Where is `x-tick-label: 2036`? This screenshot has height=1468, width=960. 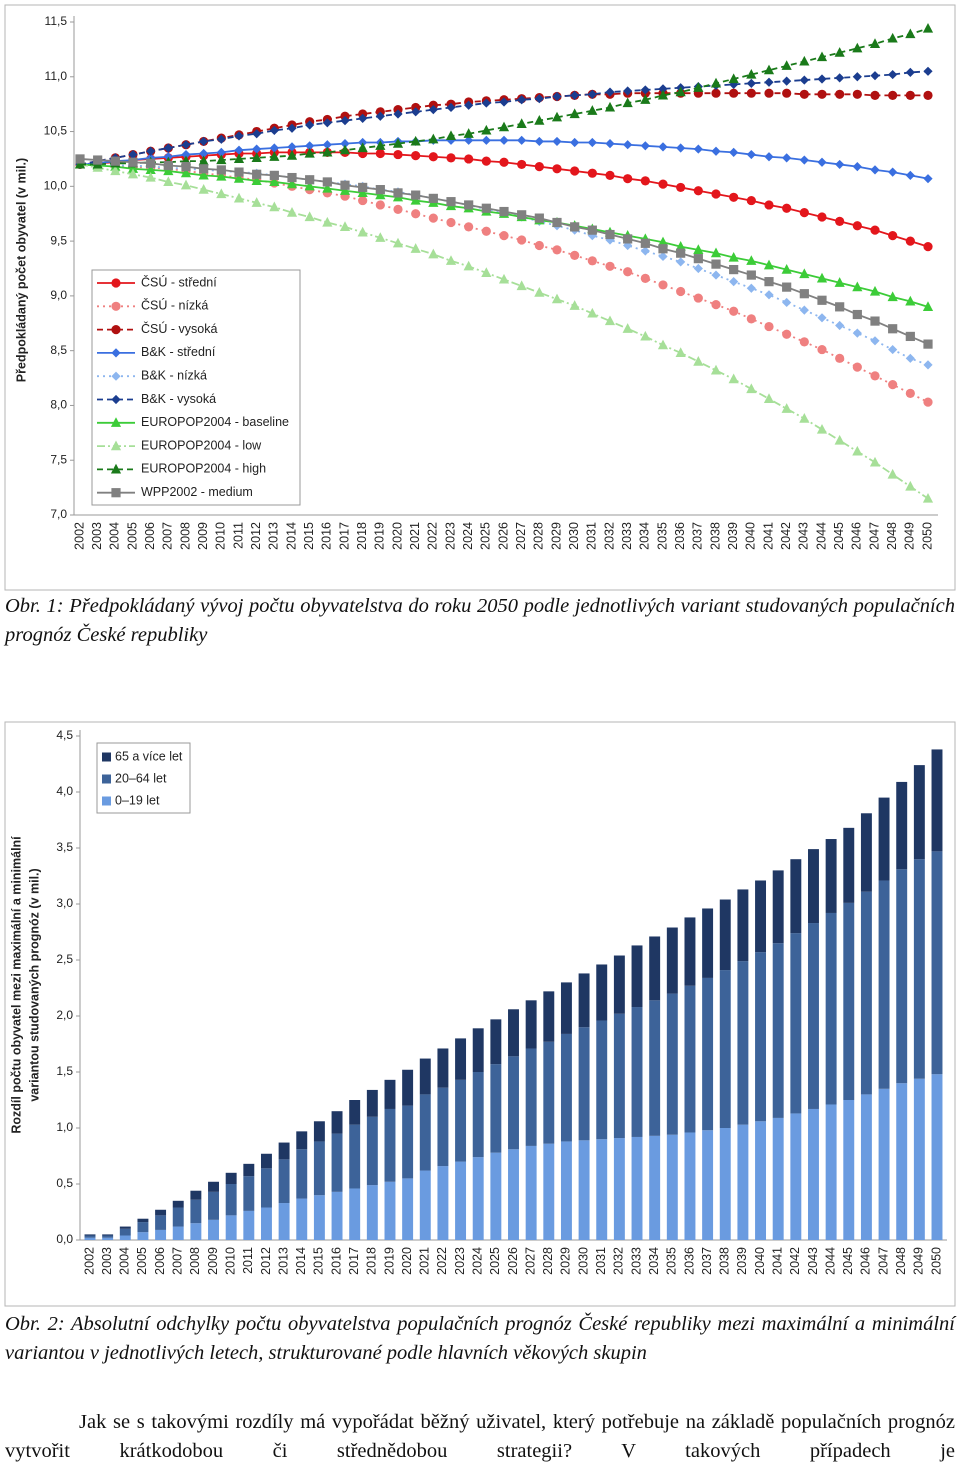 x-tick-label: 2036 is located at coordinates (689, 1261).